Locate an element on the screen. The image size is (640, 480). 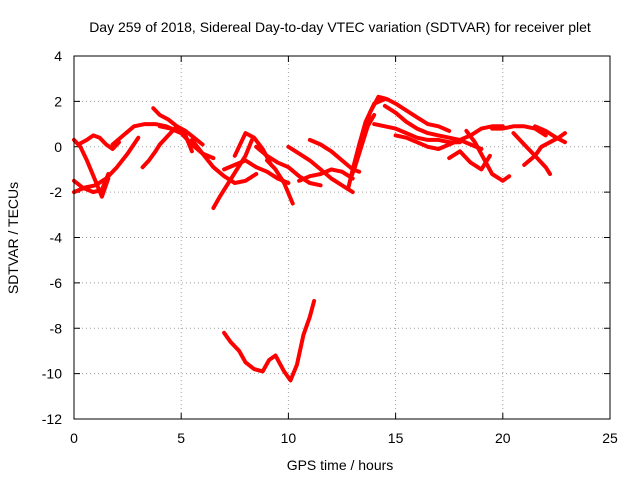
y-tick-label: 4 is located at coordinates (58, 56).